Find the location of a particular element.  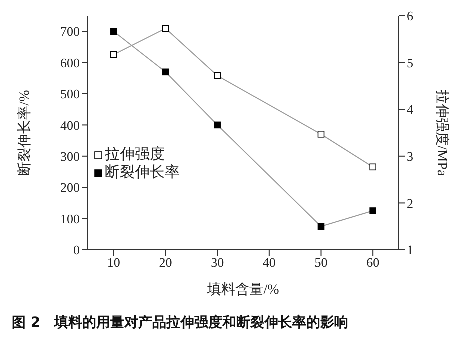

y-tick-label: 100 is located at coordinates (70, 218).